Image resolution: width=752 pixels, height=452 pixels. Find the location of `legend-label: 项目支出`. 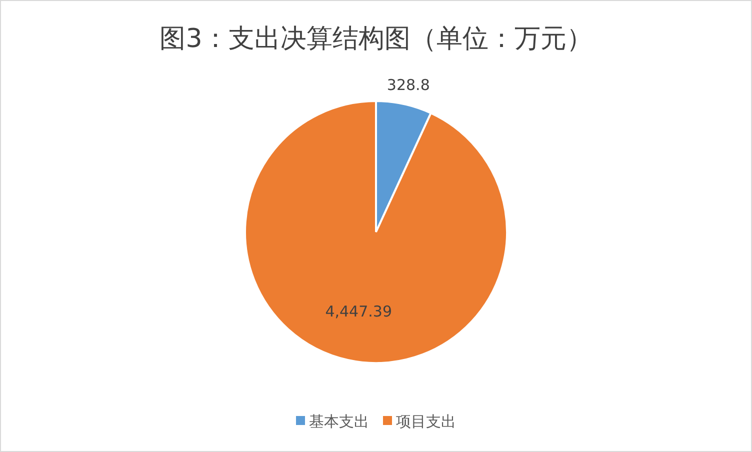

legend-label: 项目支出 is located at coordinates (426, 421).